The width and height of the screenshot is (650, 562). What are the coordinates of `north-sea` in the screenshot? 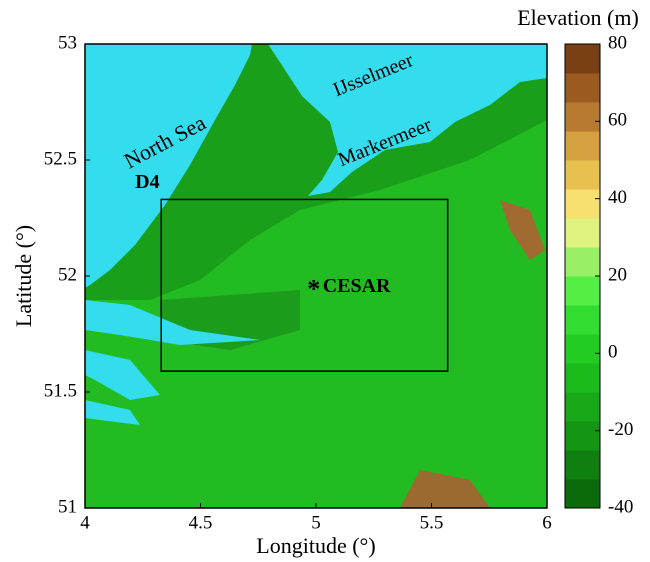 It's located at (168, 166).